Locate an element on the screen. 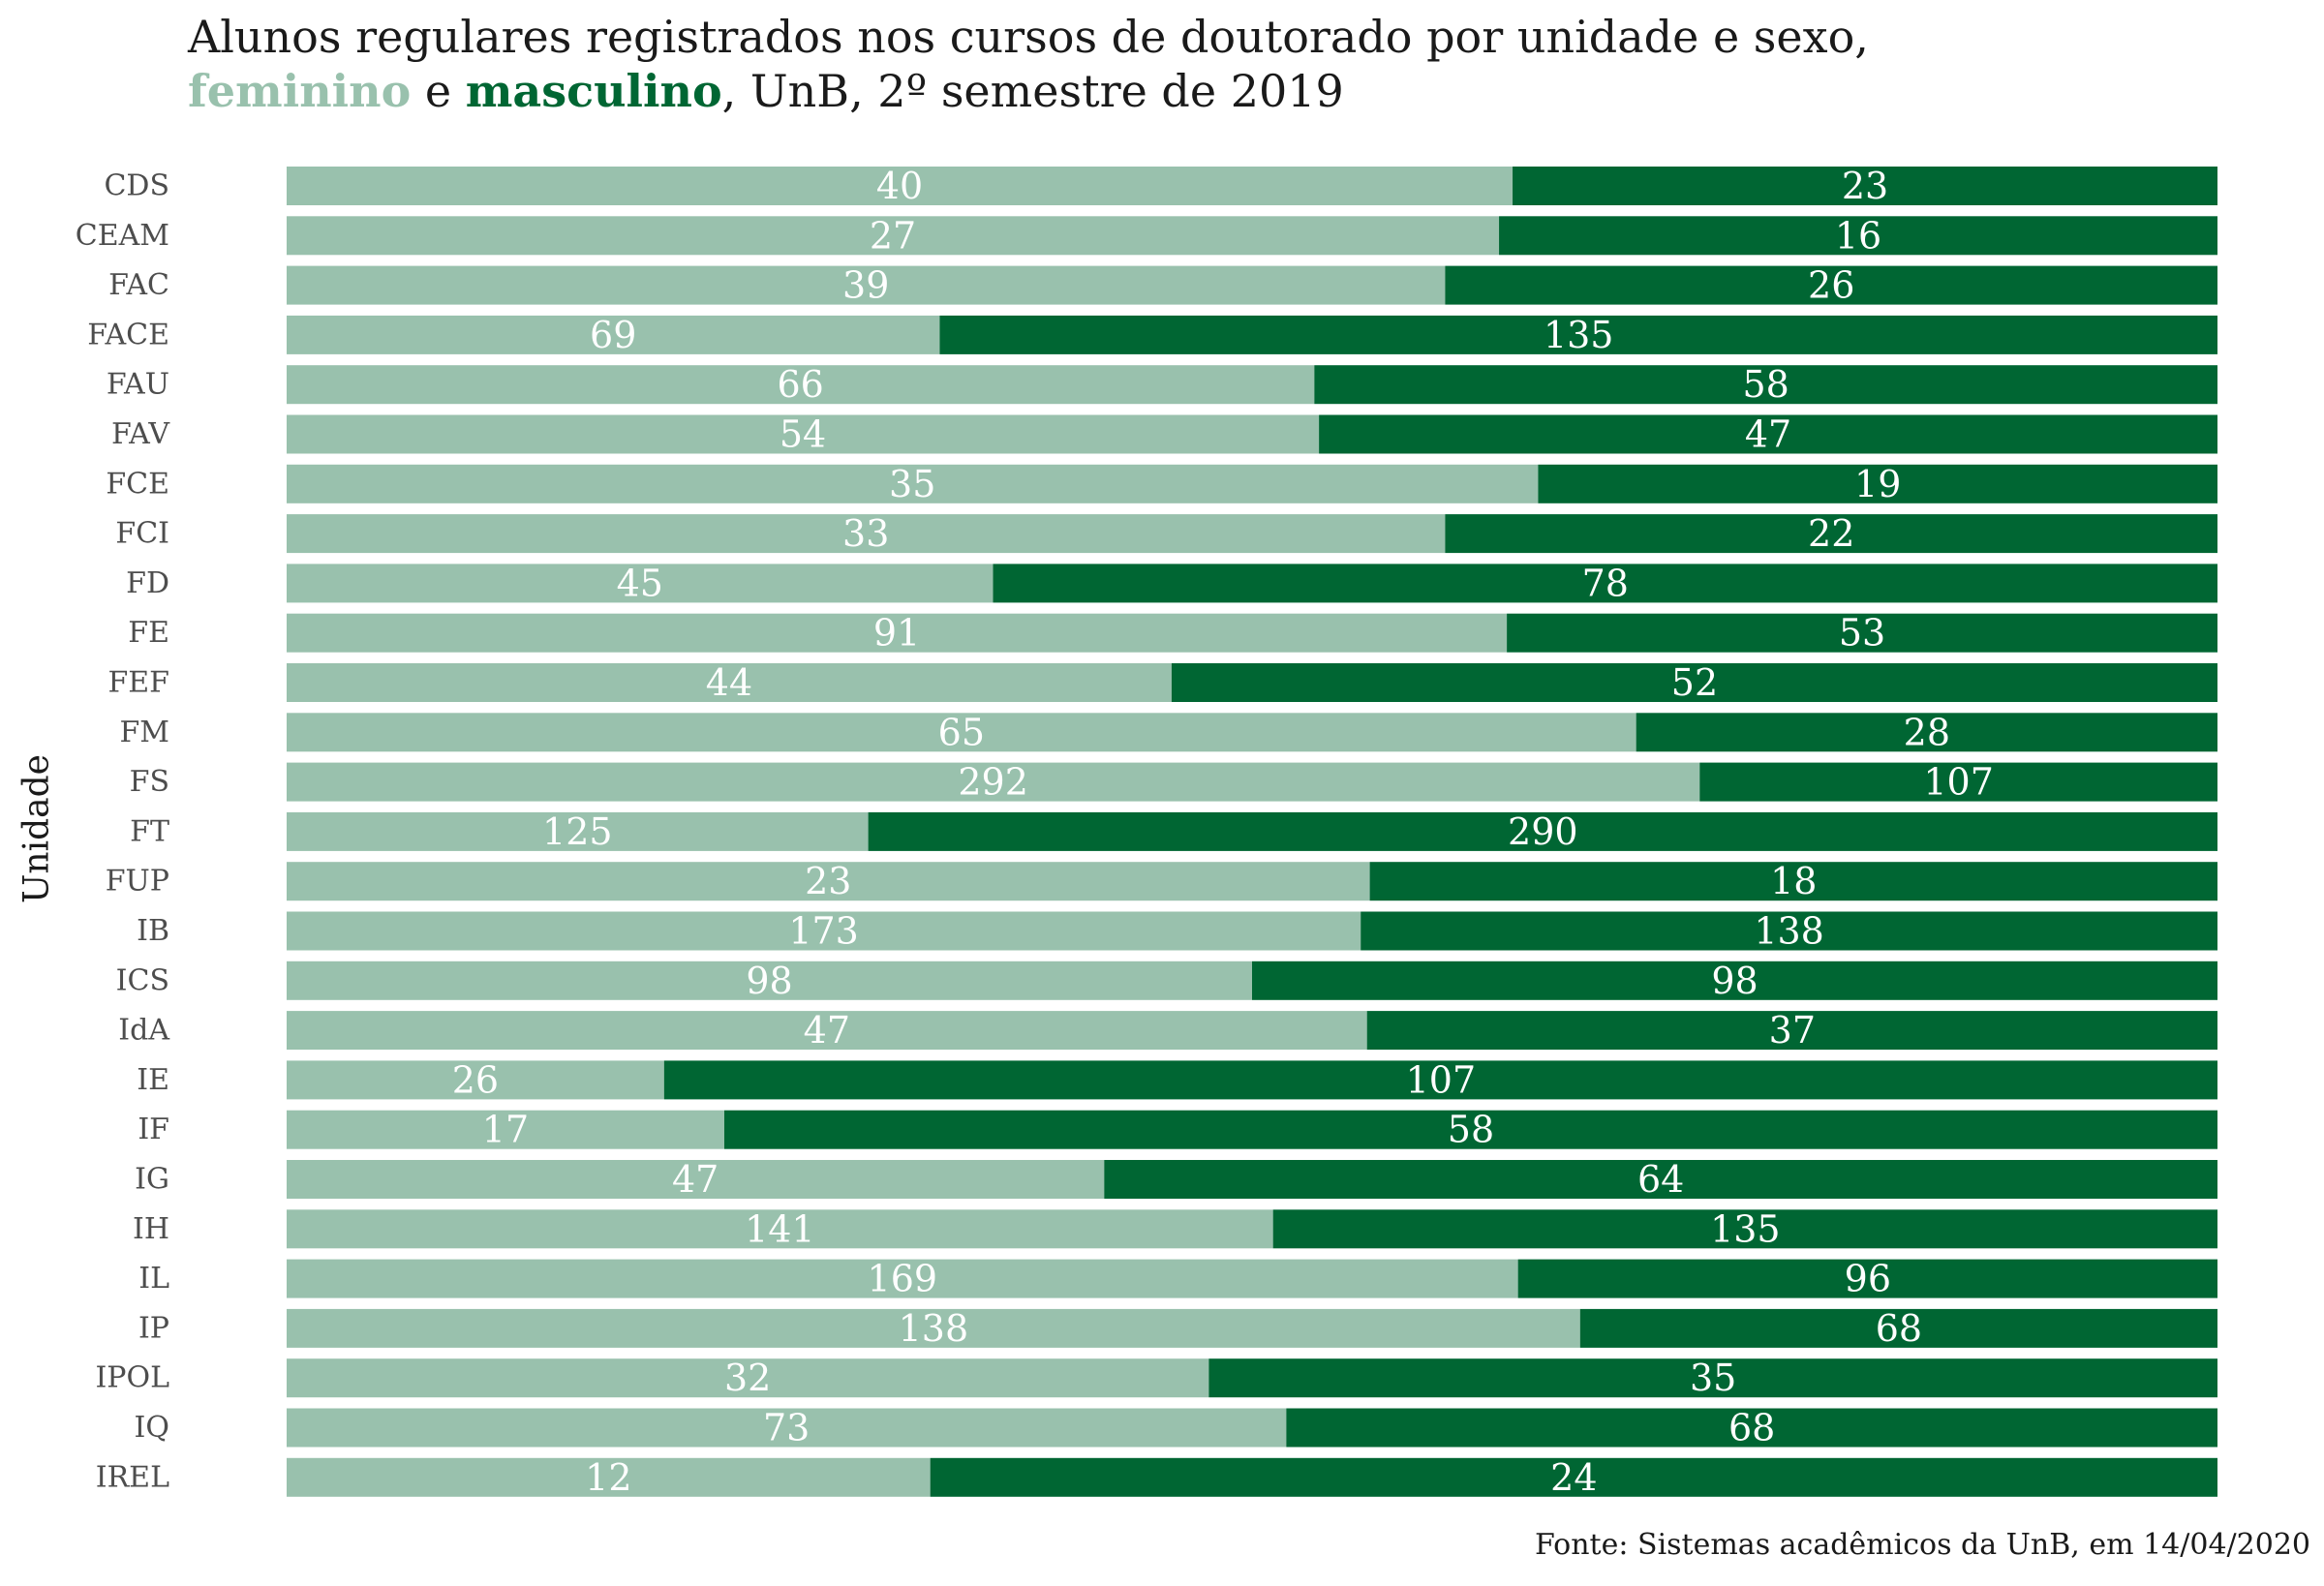  data-label-masculino: 47 is located at coordinates (1768, 434).